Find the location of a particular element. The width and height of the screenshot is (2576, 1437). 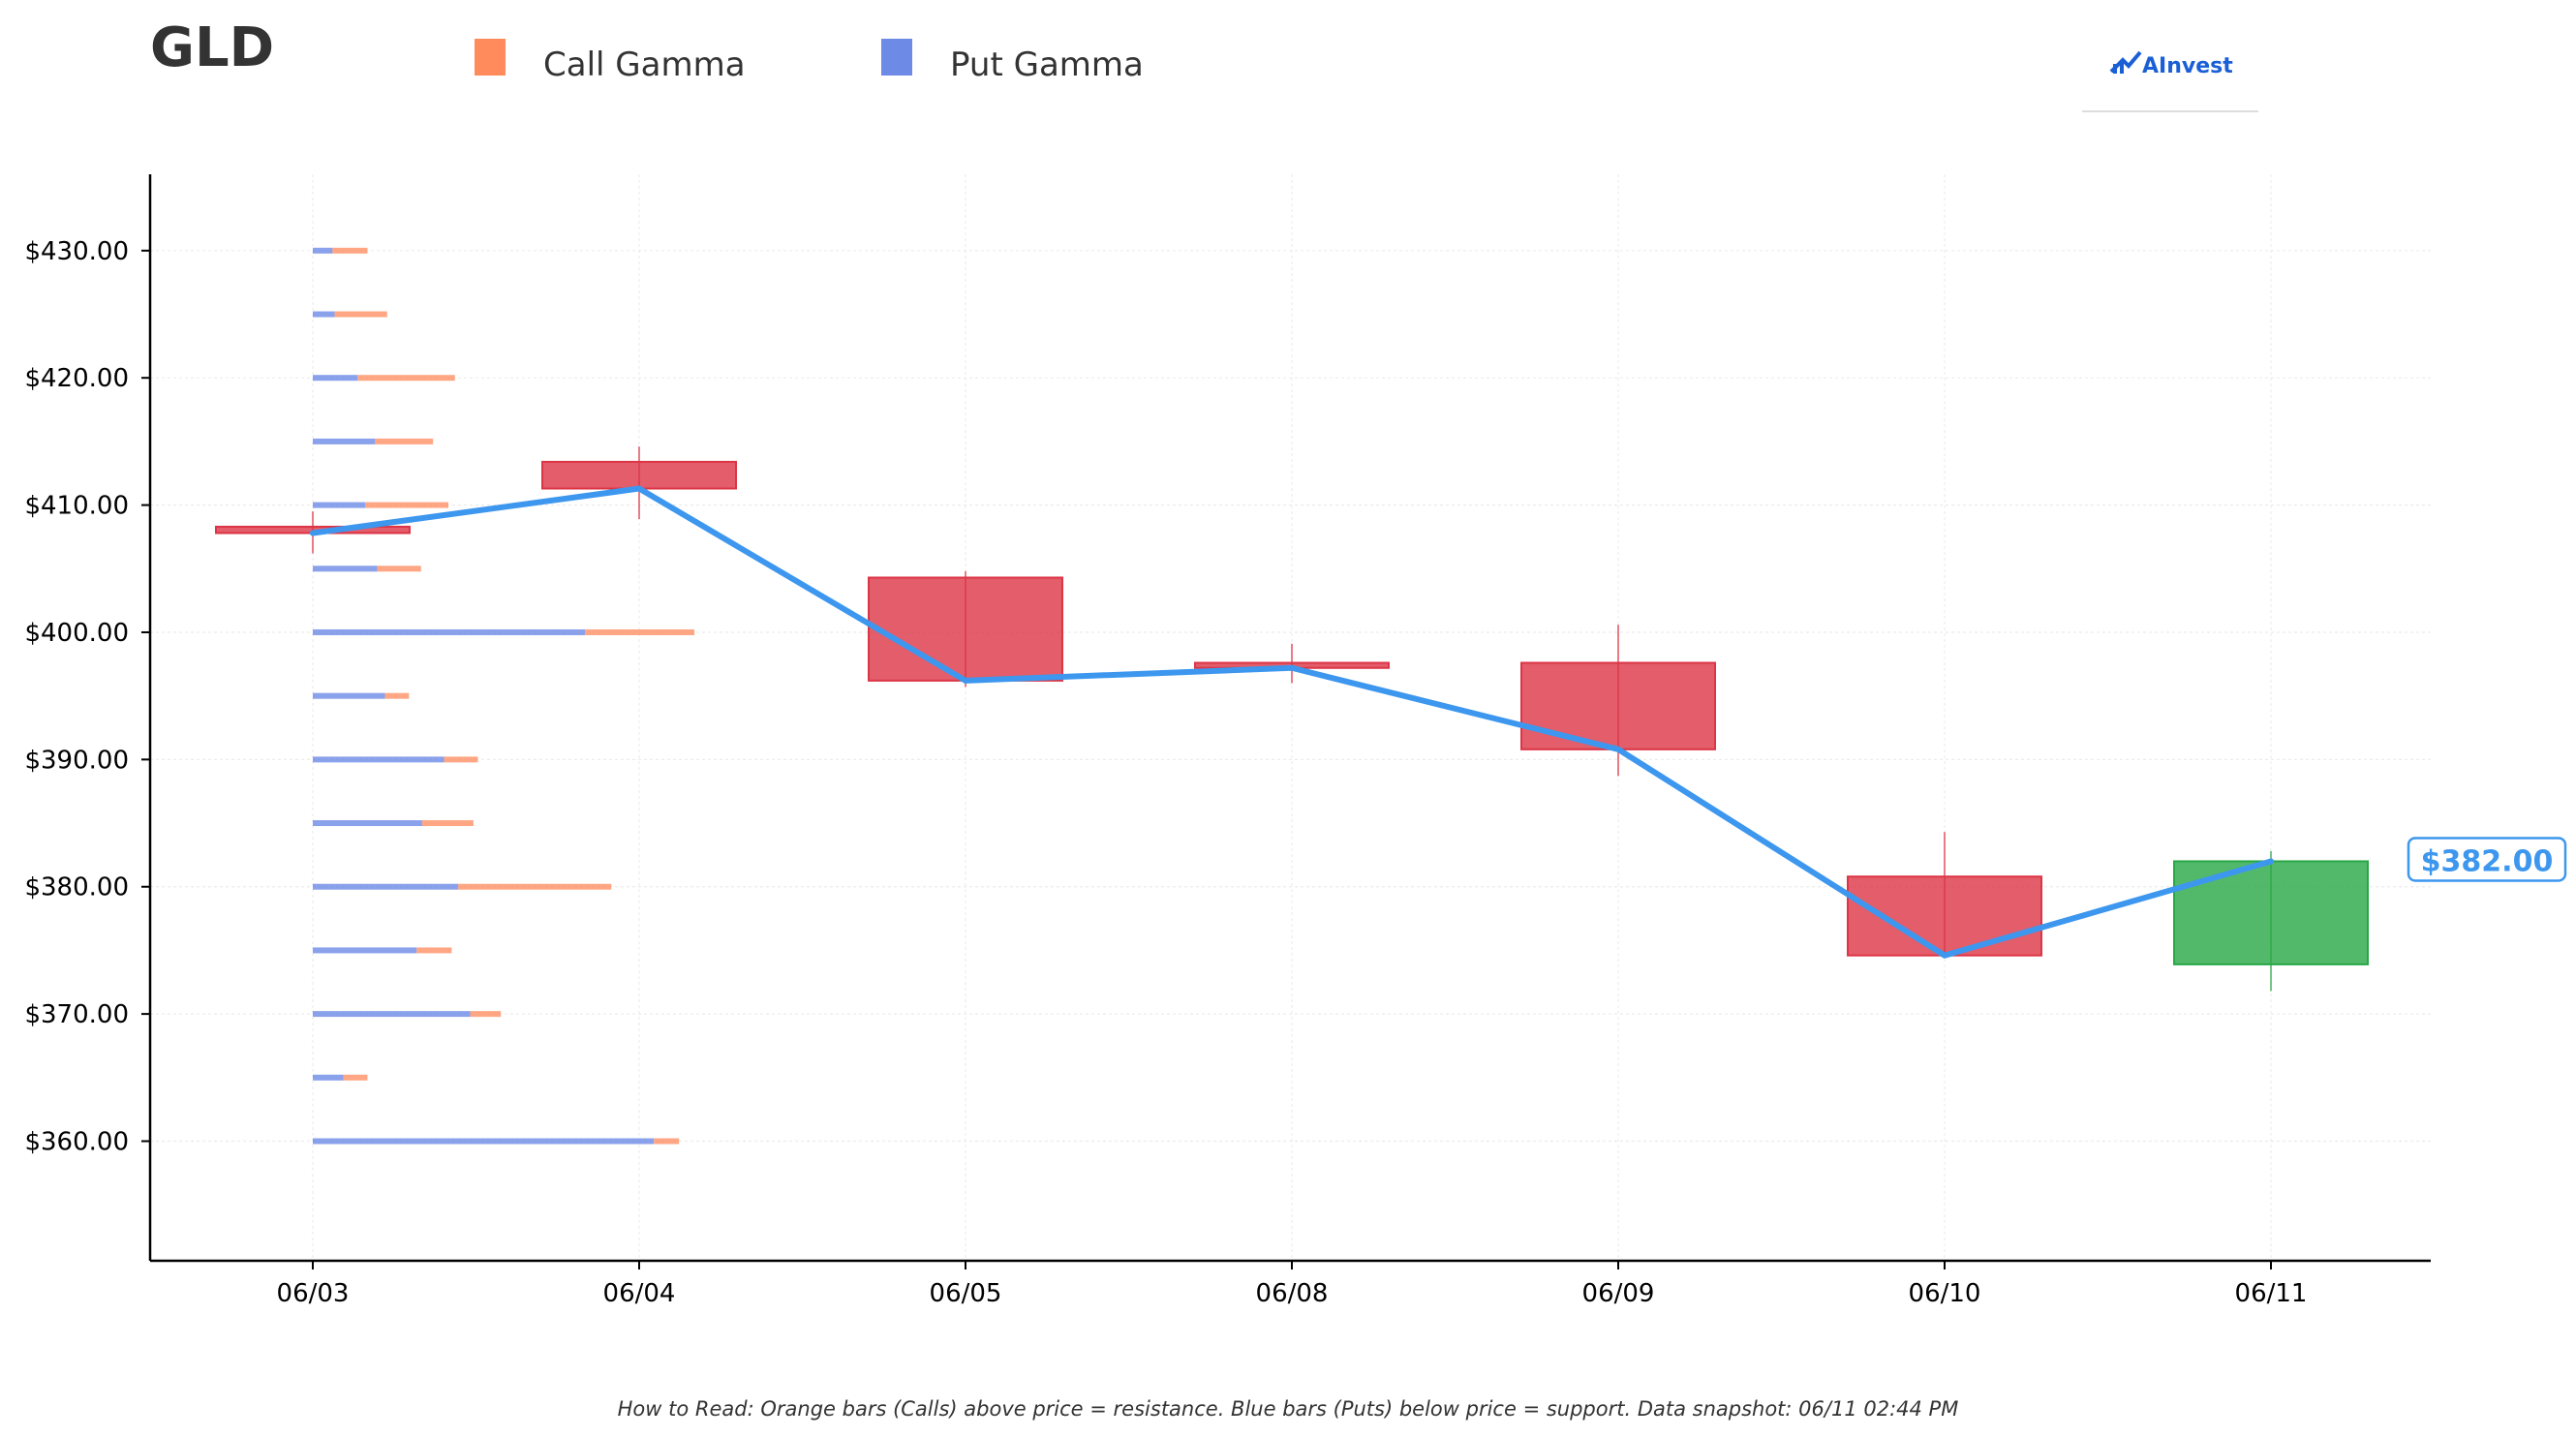

y-tick-label: $380.00 is located at coordinates (76, 888).